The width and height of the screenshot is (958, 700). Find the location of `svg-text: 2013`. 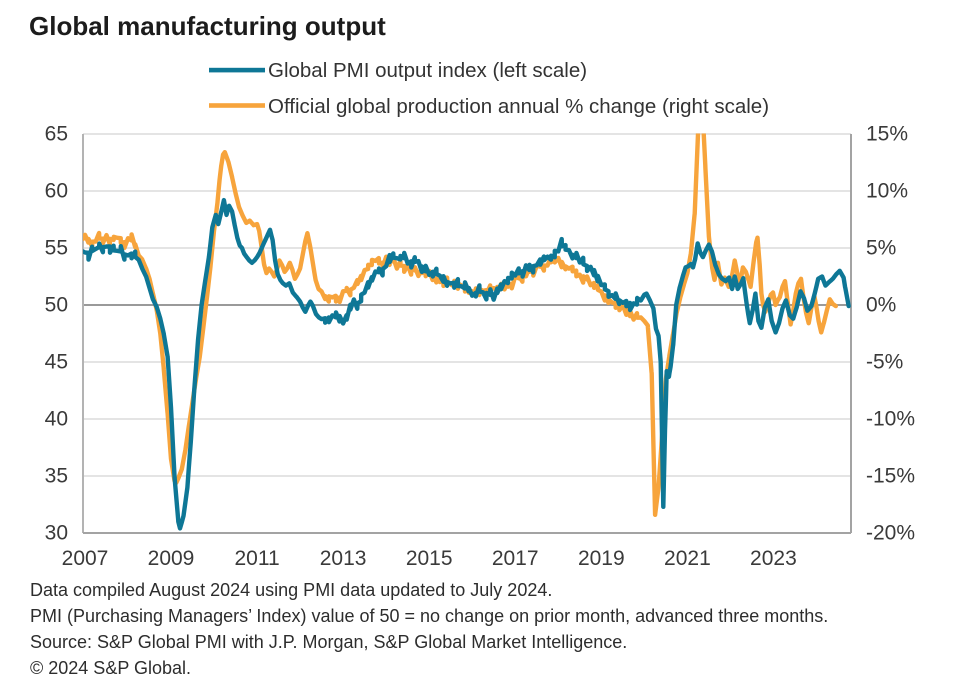

svg-text: 2013 is located at coordinates (343, 558).